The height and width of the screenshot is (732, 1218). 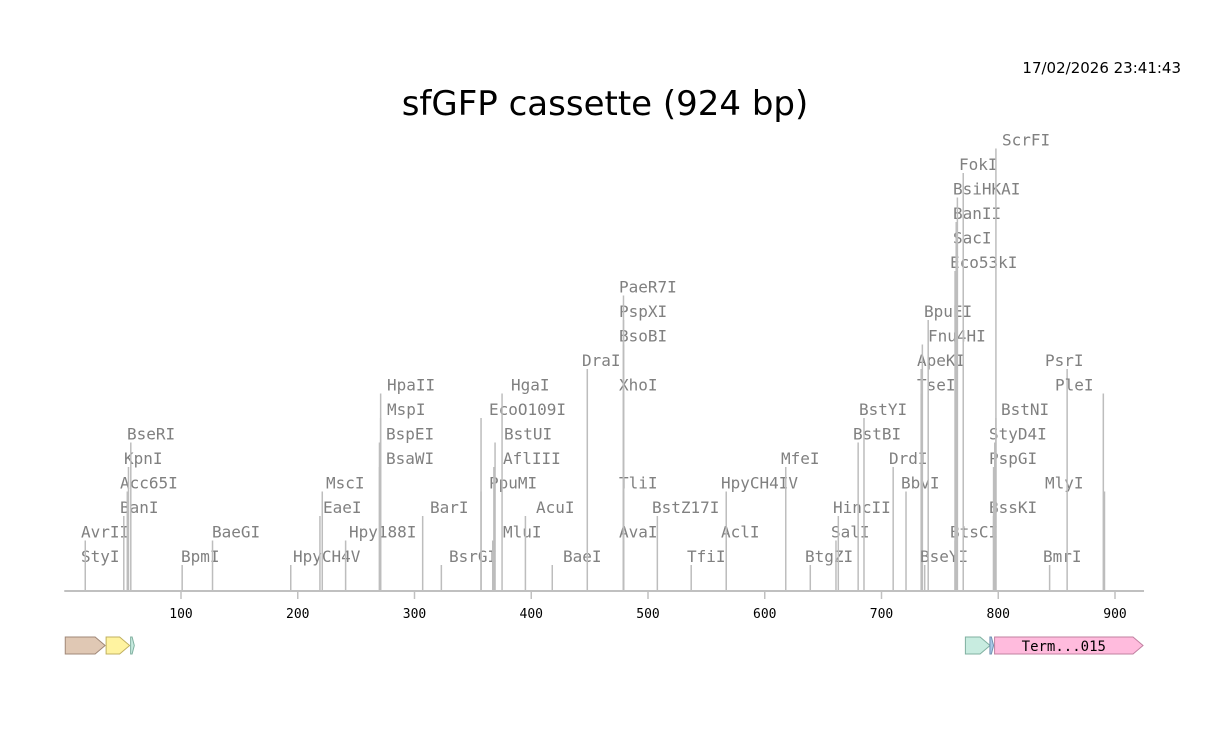 I want to click on enzyme-label-hpych4v: HpyCH4V, so click(x=327, y=556).